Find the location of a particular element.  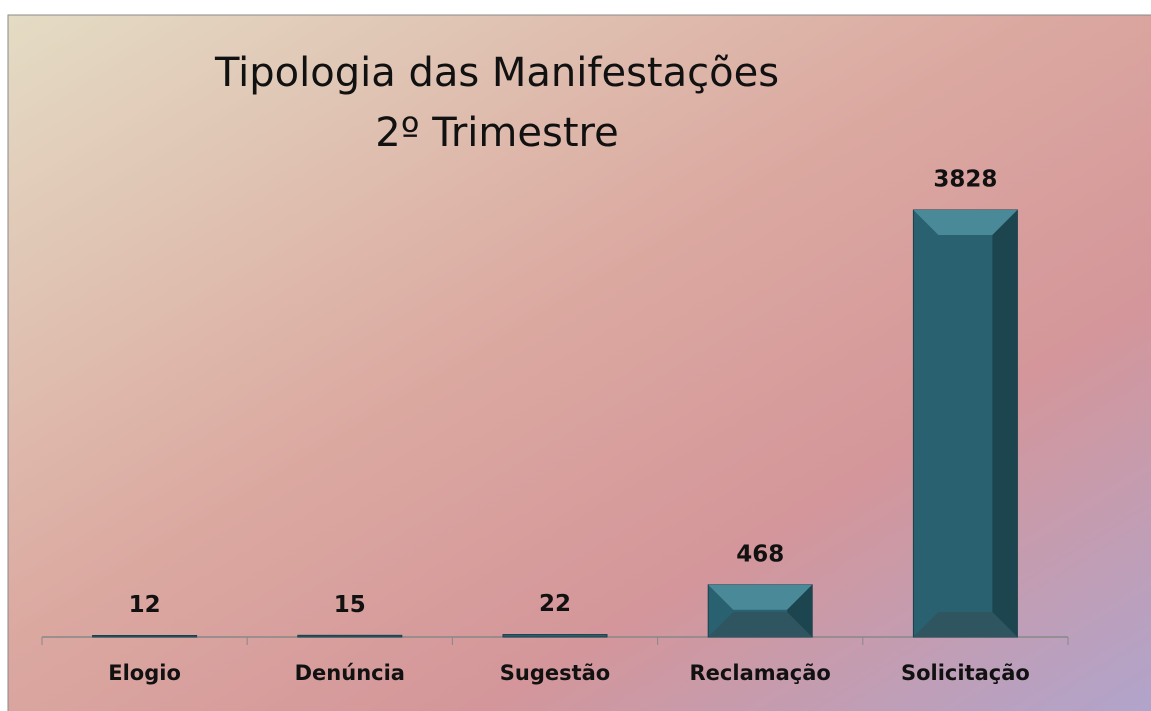

x-tick-label: Elogio is located at coordinates (144, 673).